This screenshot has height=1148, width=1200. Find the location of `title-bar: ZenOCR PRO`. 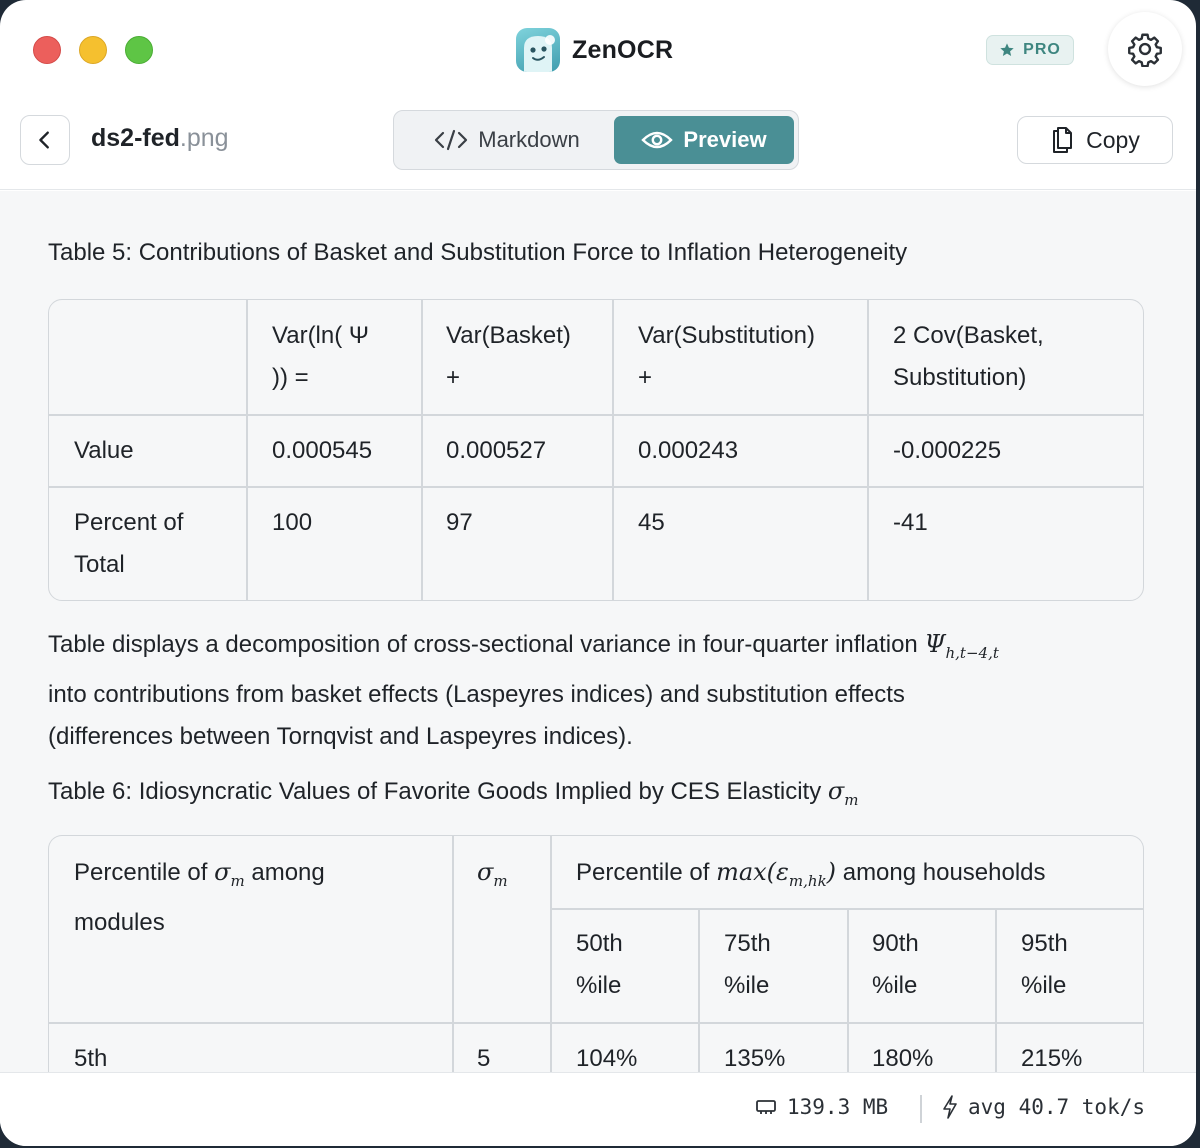

title-bar: ZenOCR PRO is located at coordinates (598, 50).